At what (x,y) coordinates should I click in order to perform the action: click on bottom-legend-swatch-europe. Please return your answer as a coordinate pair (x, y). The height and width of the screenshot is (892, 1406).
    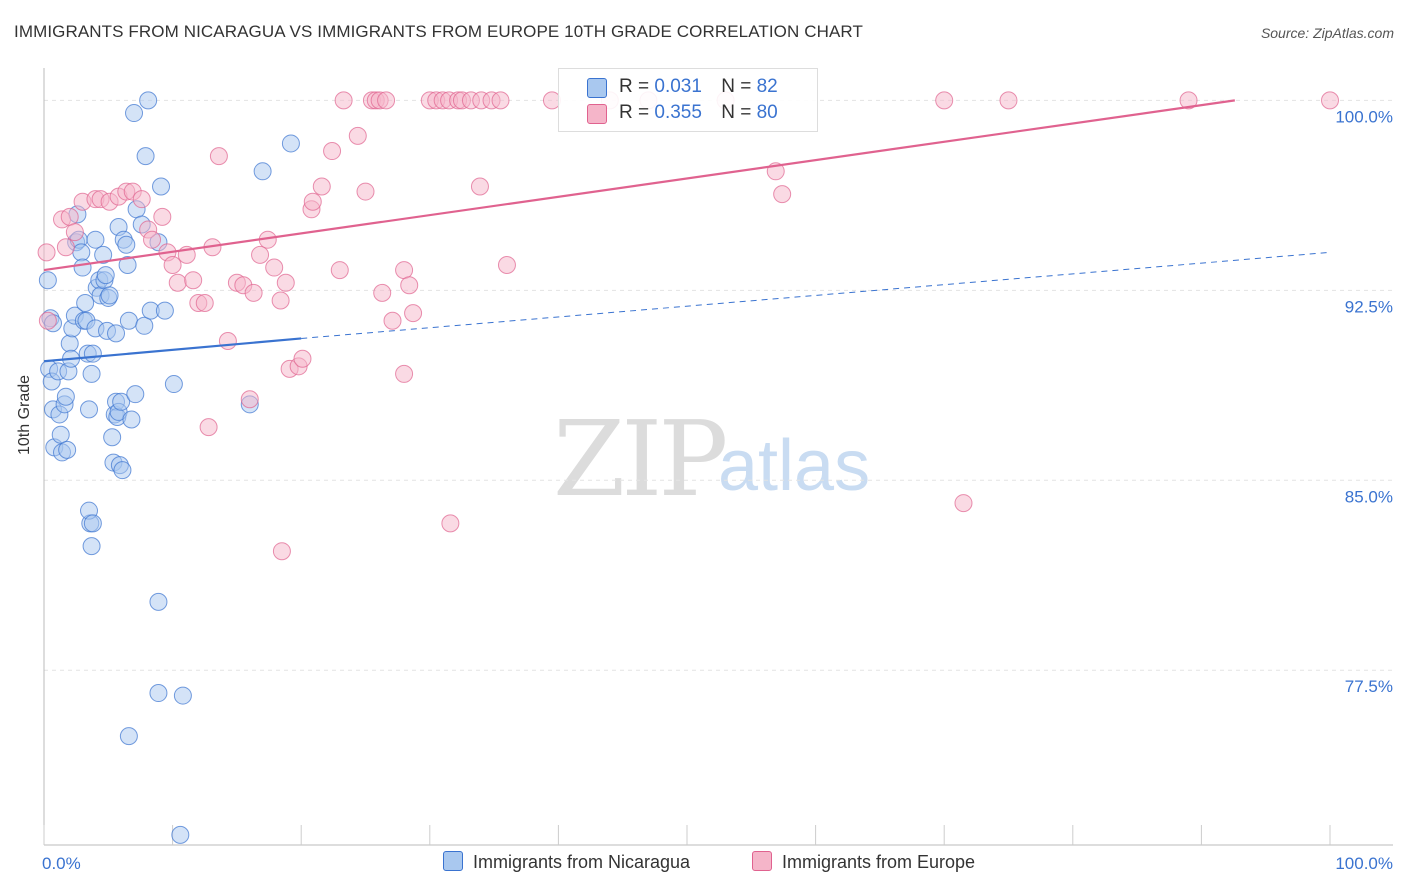
    Looking at the image, I should click on (762, 861).